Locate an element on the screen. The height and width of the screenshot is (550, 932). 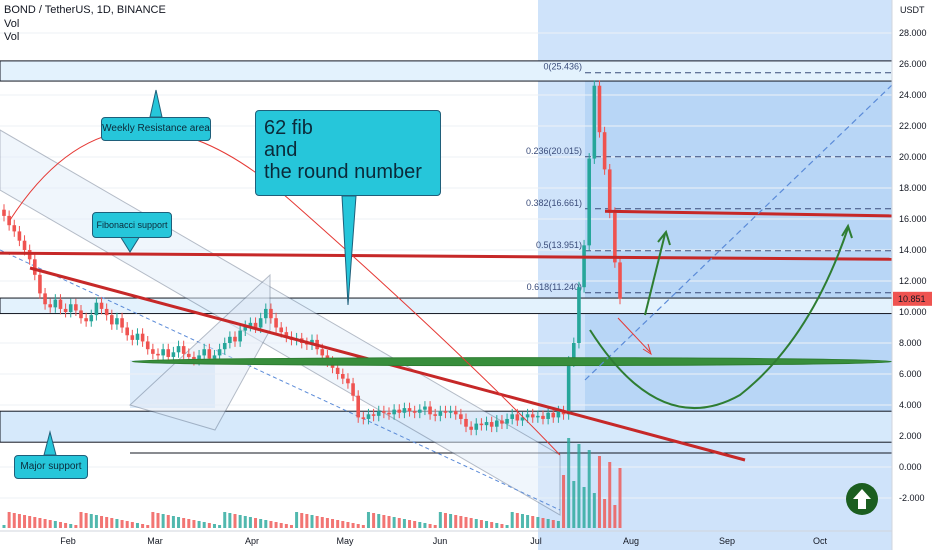
x-tick-label: Jun is located at coordinates (440, 541).